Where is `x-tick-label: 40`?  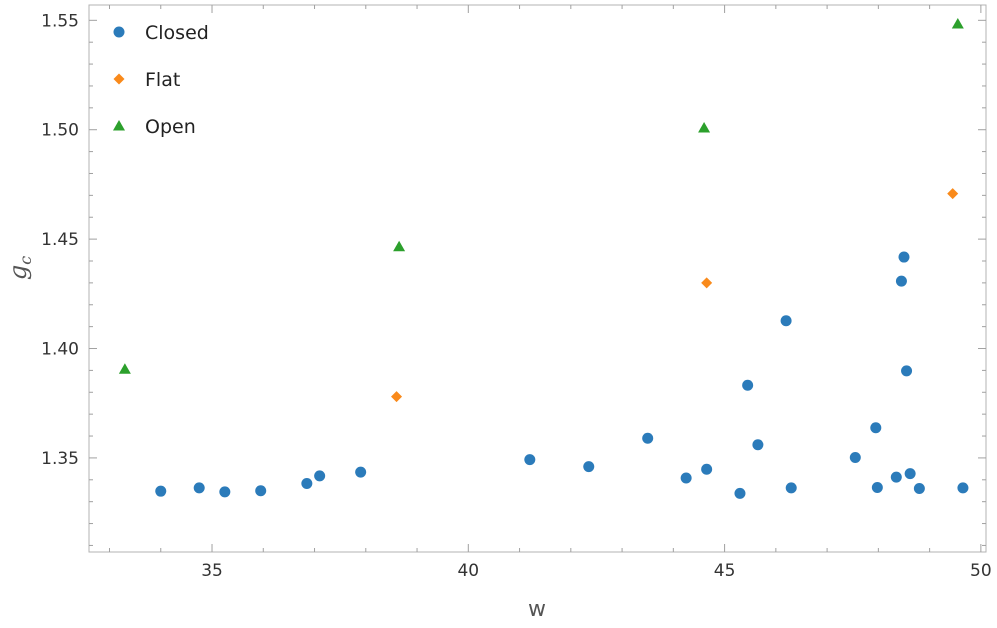 x-tick-label: 40 is located at coordinates (468, 571).